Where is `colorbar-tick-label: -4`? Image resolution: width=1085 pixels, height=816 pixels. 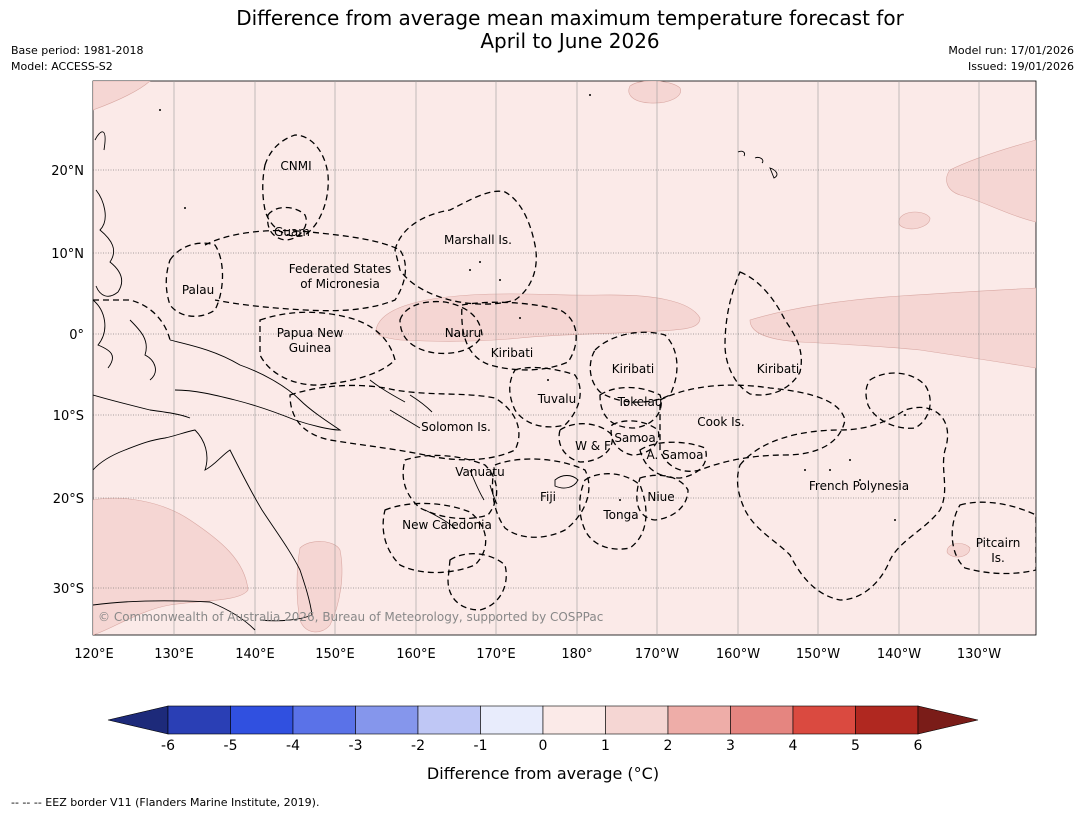 colorbar-tick-label: -4 is located at coordinates (293, 746).